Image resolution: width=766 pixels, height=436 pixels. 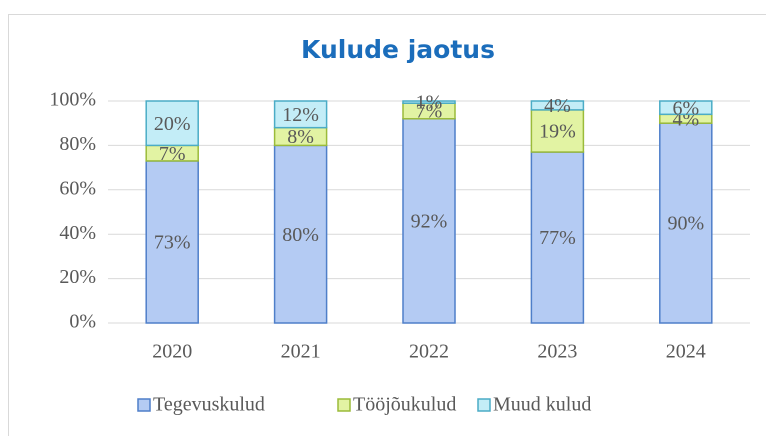 I want to click on y-tick-label: 20%, so click(x=77, y=277).